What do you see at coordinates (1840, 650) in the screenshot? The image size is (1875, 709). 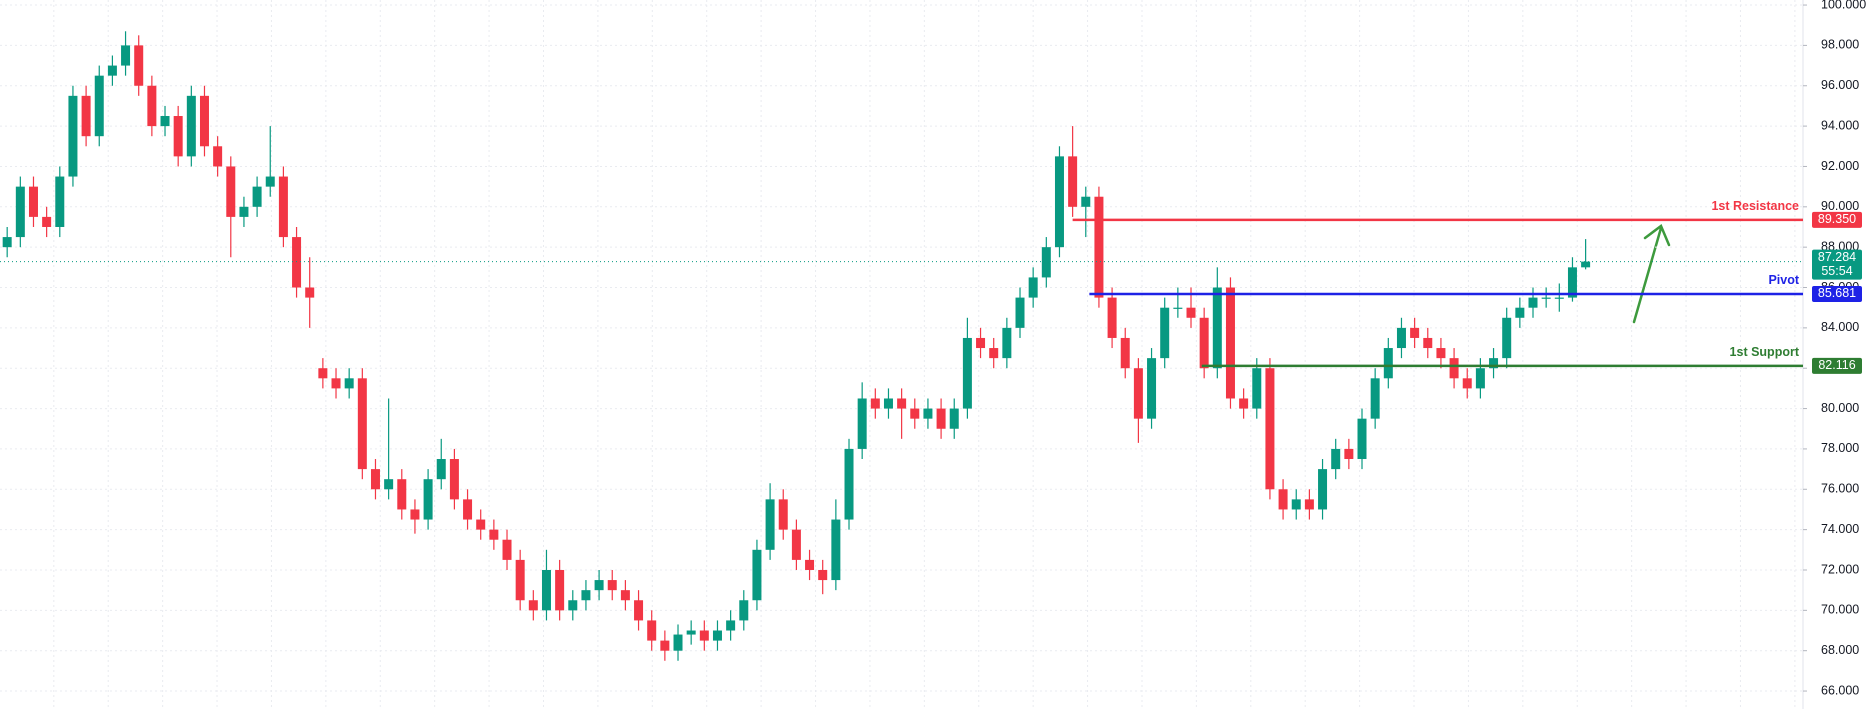 I see `y-tick-label: 68.000` at bounding box center [1840, 650].